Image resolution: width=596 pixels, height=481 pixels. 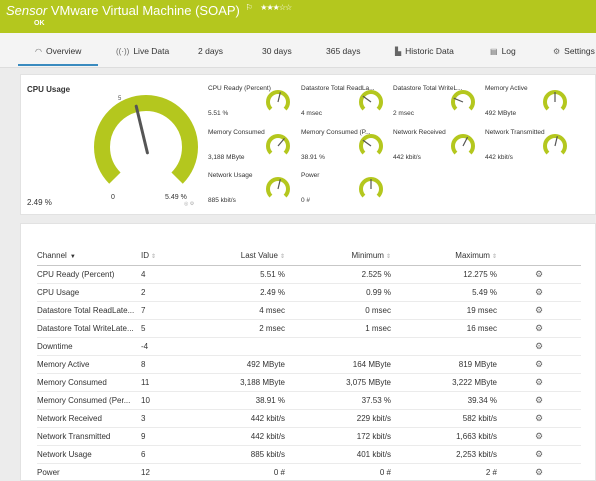 I want to click on gauge-cpu-ready: CPU Ready (Percent) 5.51 %, so click(x=253, y=107).